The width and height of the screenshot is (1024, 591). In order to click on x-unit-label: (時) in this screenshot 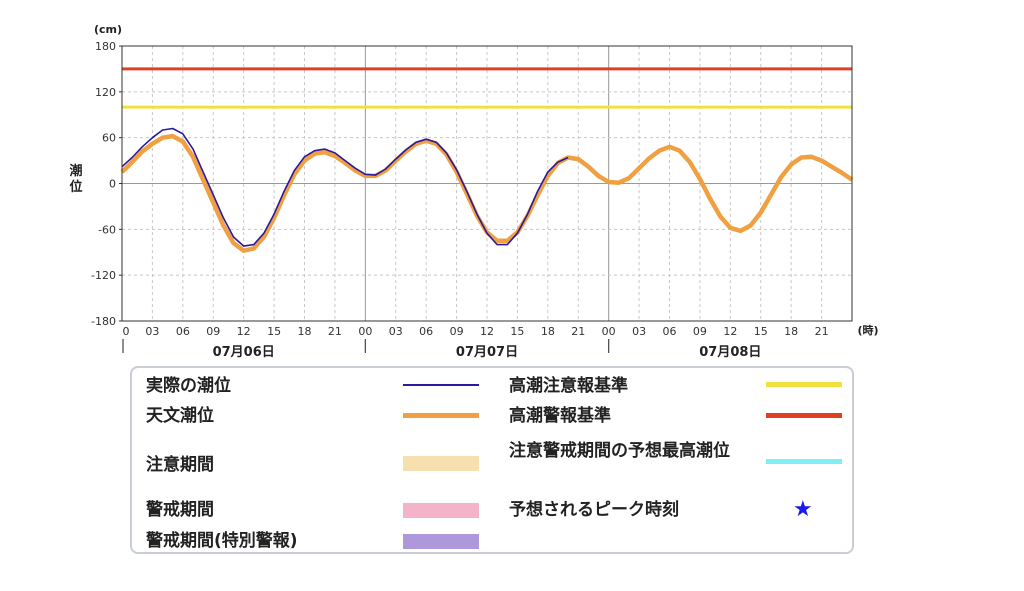, I will do `click(867, 330)`.